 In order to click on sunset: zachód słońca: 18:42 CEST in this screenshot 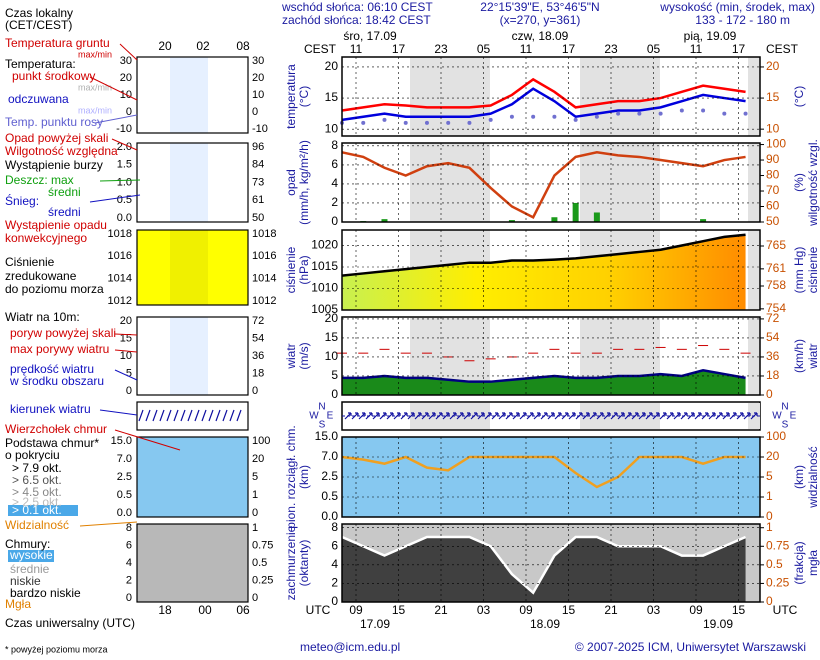, I will do `click(356, 20)`.